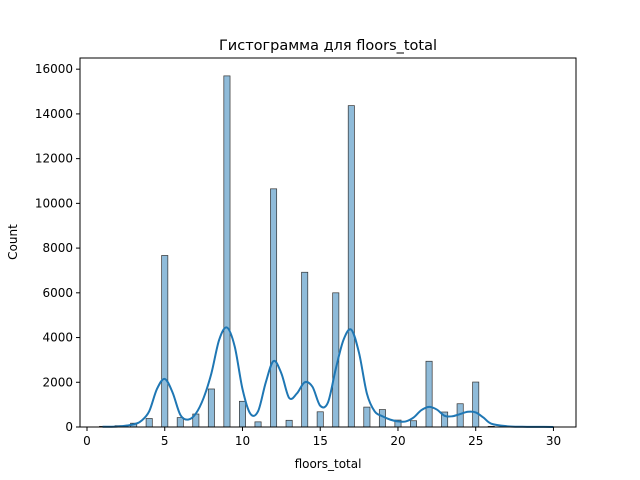 The width and height of the screenshot is (640, 480). Describe the element at coordinates (54, 159) in the screenshot. I see `y-tick-label: 12000` at that location.